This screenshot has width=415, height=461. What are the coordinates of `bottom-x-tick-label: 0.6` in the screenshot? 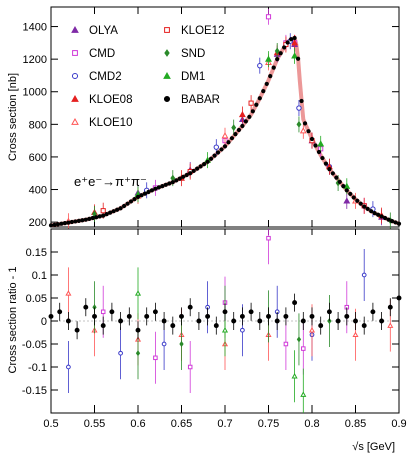 It's located at (137, 424).